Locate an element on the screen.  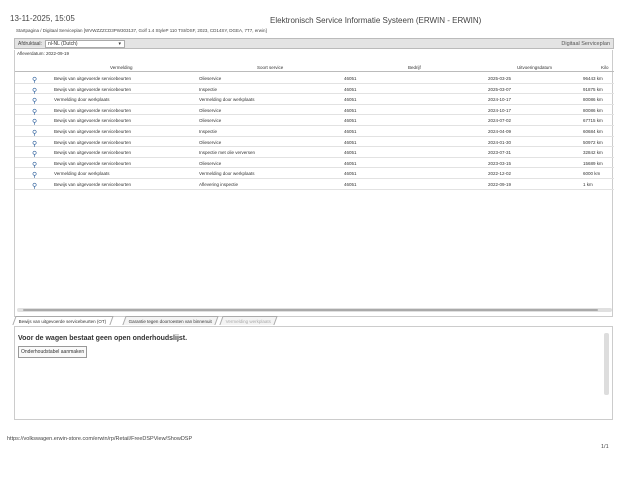
cell-datum: 2024-07-02 is located at coordinates (500, 121).